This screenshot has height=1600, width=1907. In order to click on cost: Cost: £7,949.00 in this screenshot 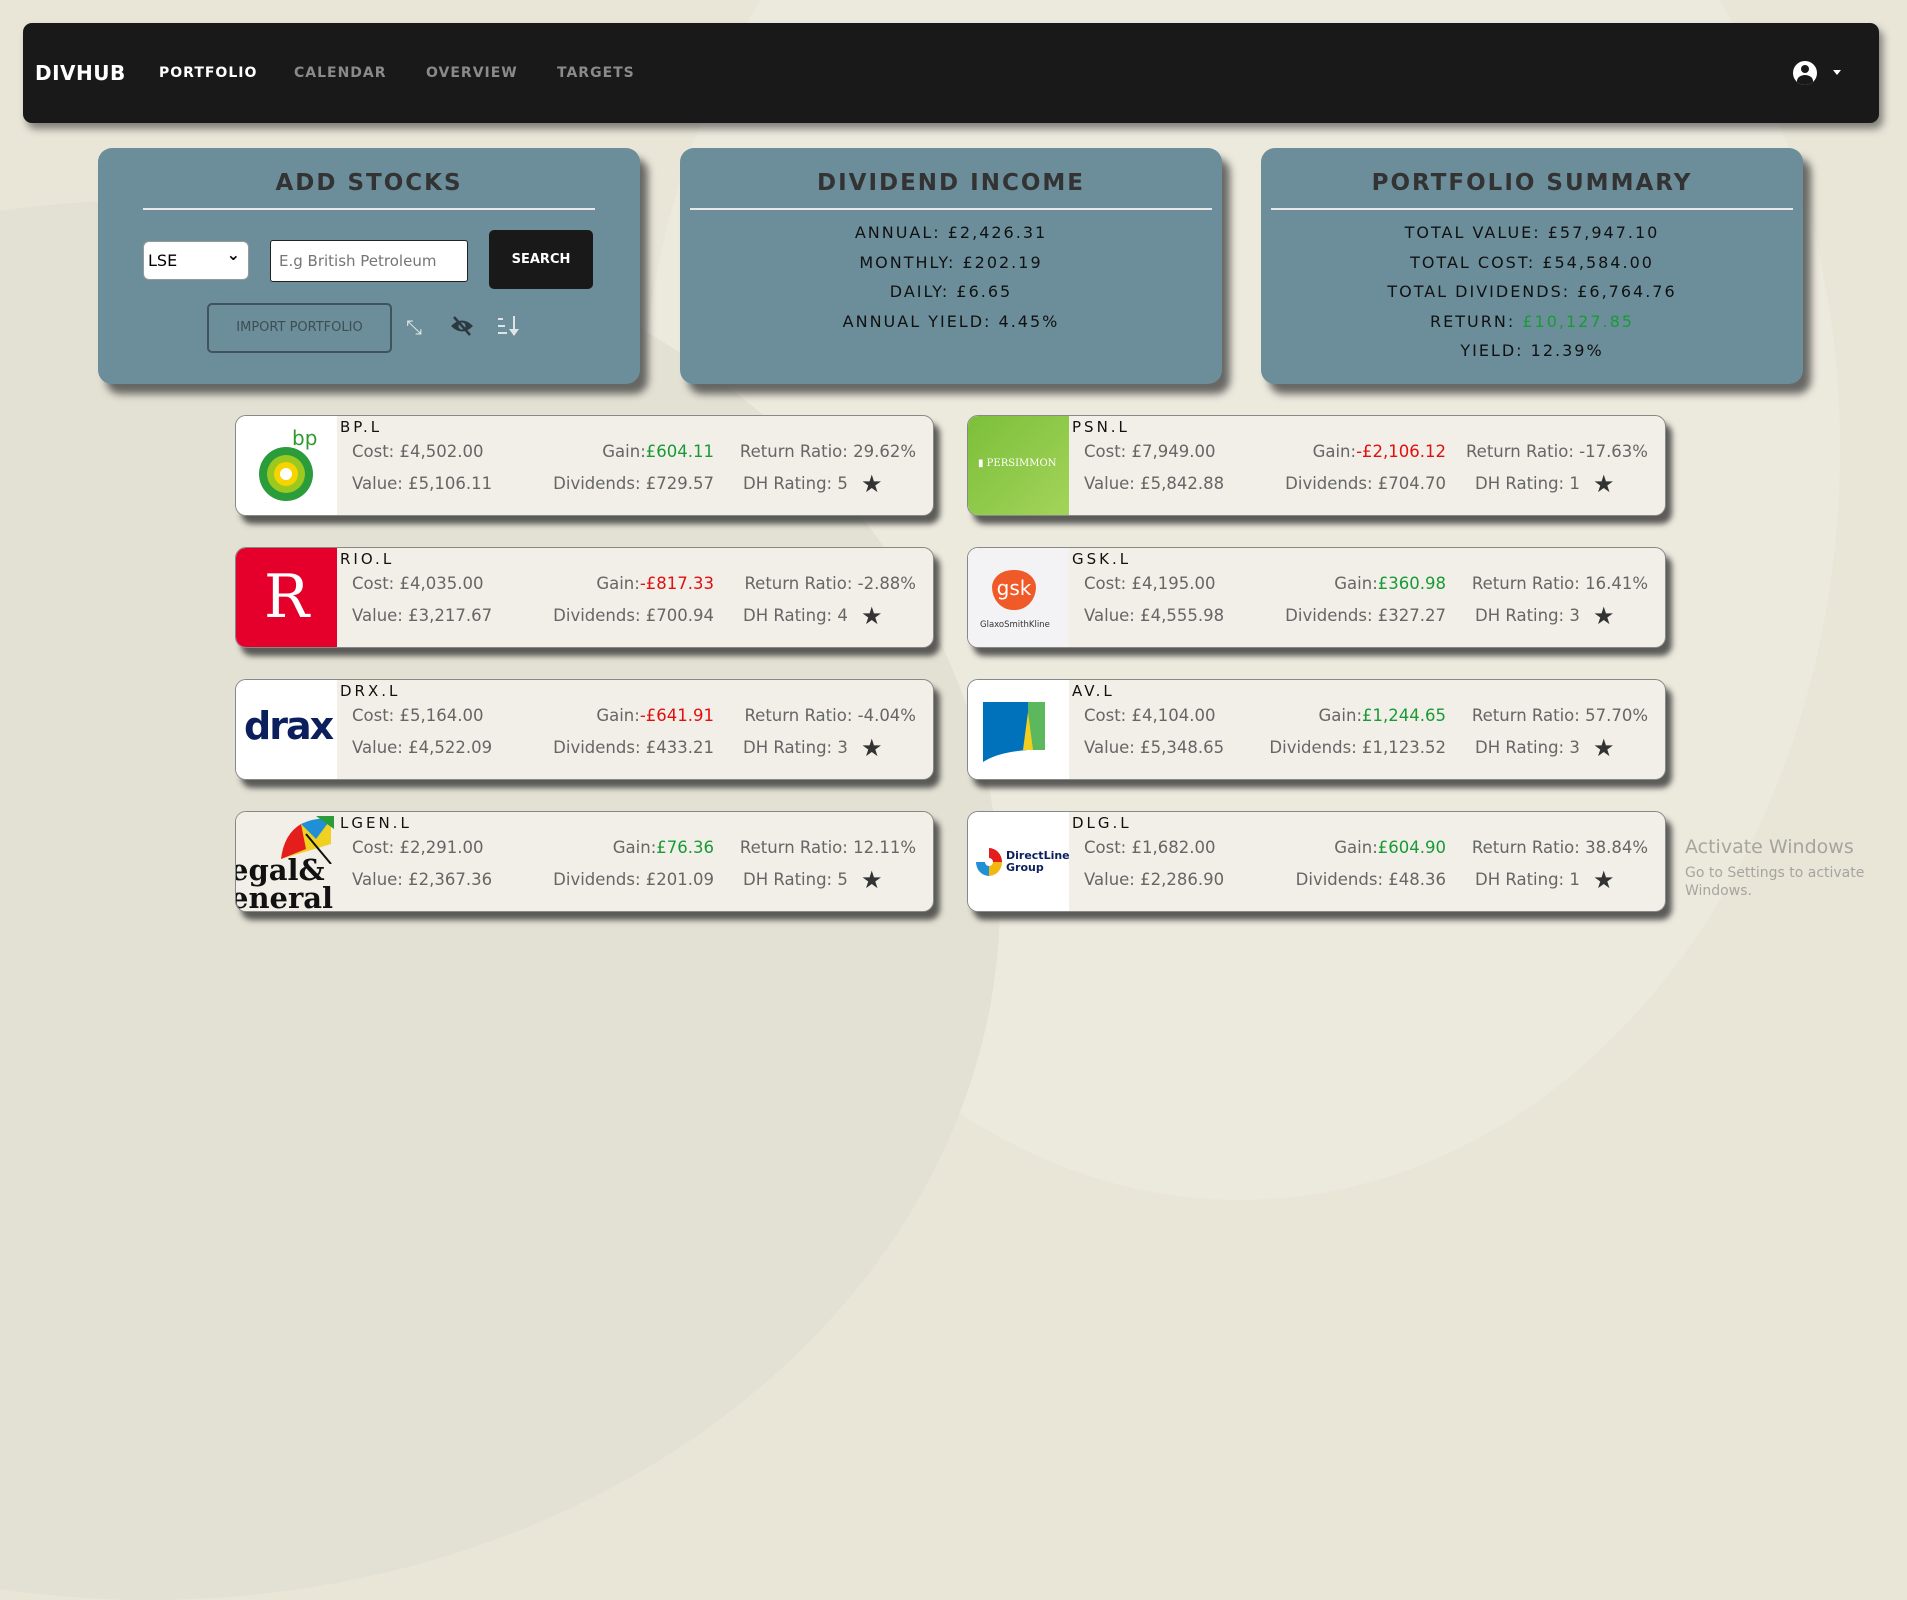, I will do `click(1150, 451)`.